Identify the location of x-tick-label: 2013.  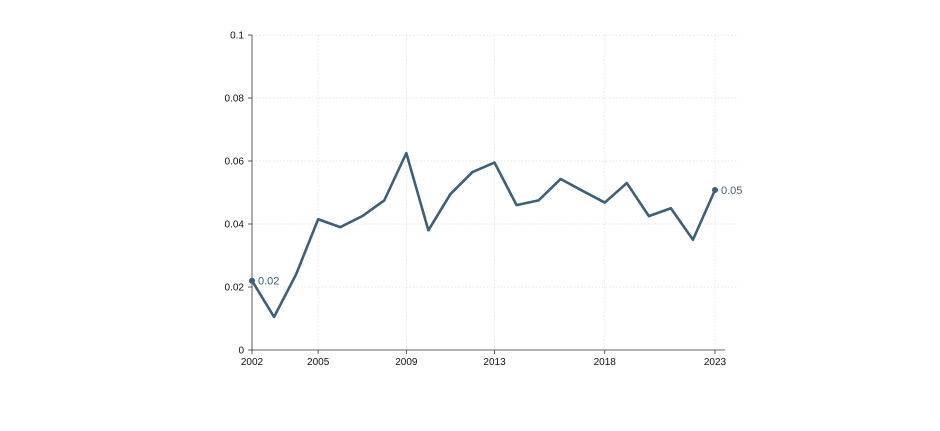
(494, 362).